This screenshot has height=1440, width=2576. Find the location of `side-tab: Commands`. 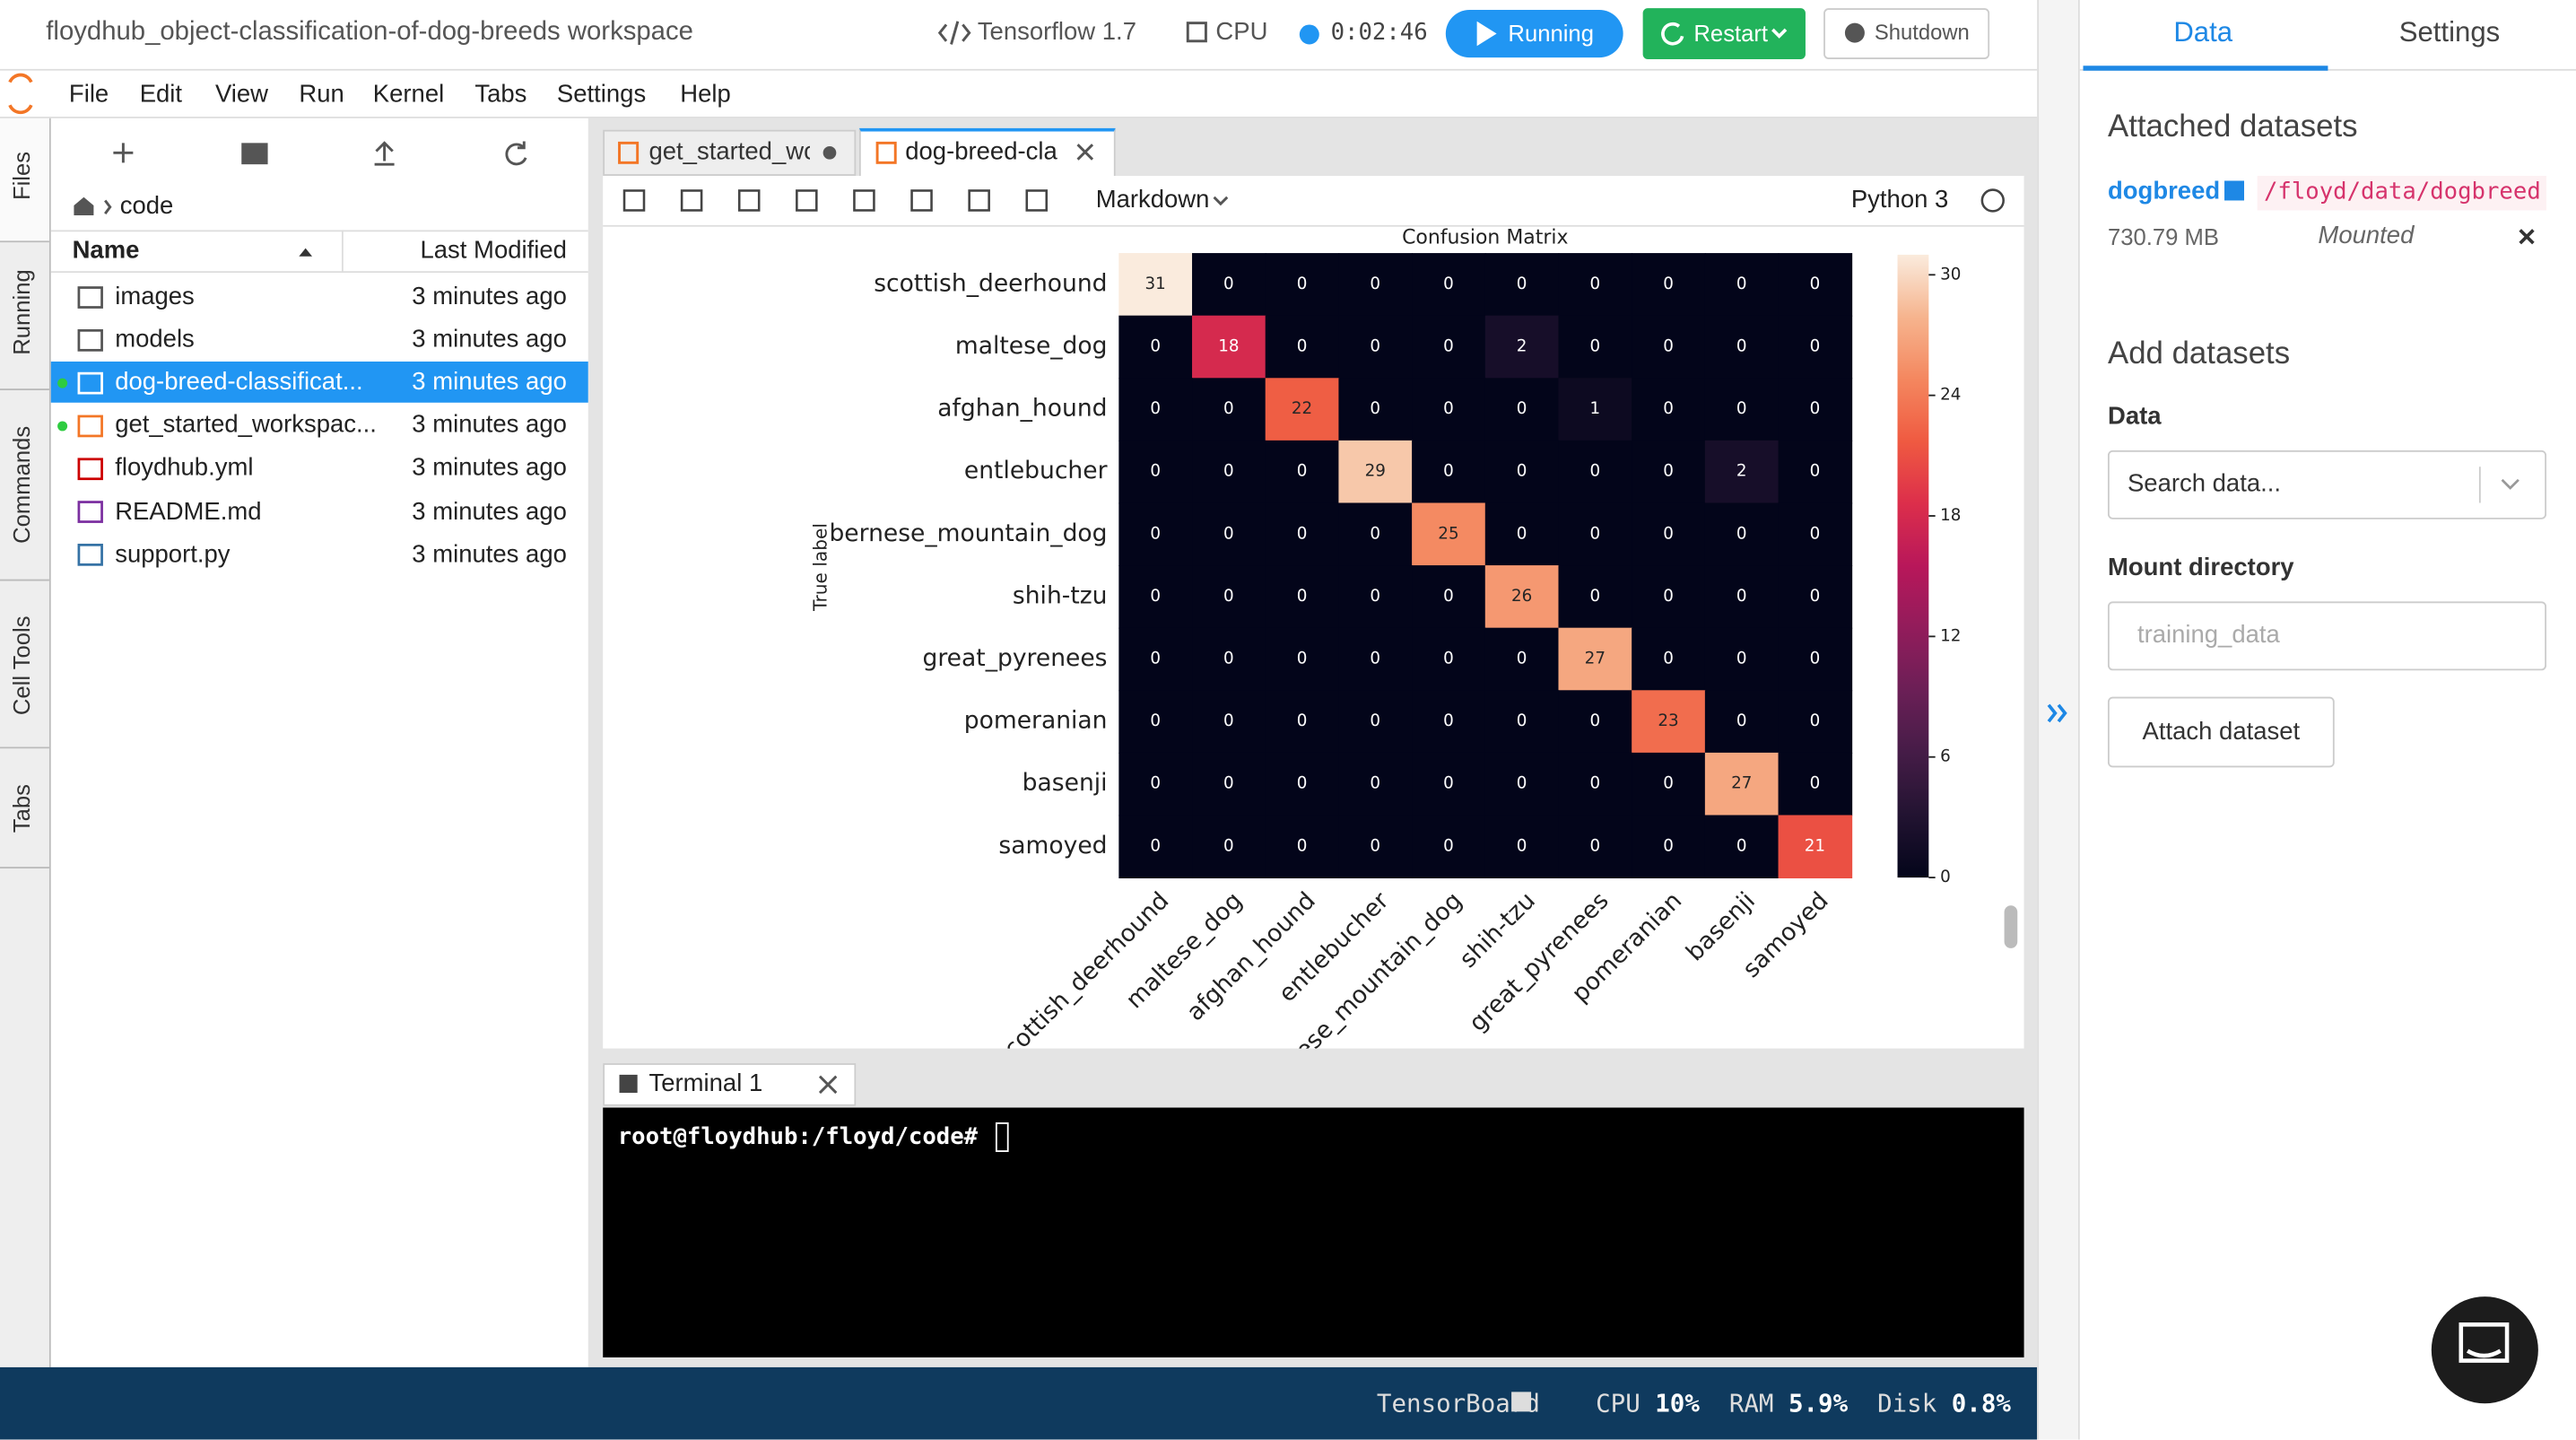

side-tab: Commands is located at coordinates (21, 484).